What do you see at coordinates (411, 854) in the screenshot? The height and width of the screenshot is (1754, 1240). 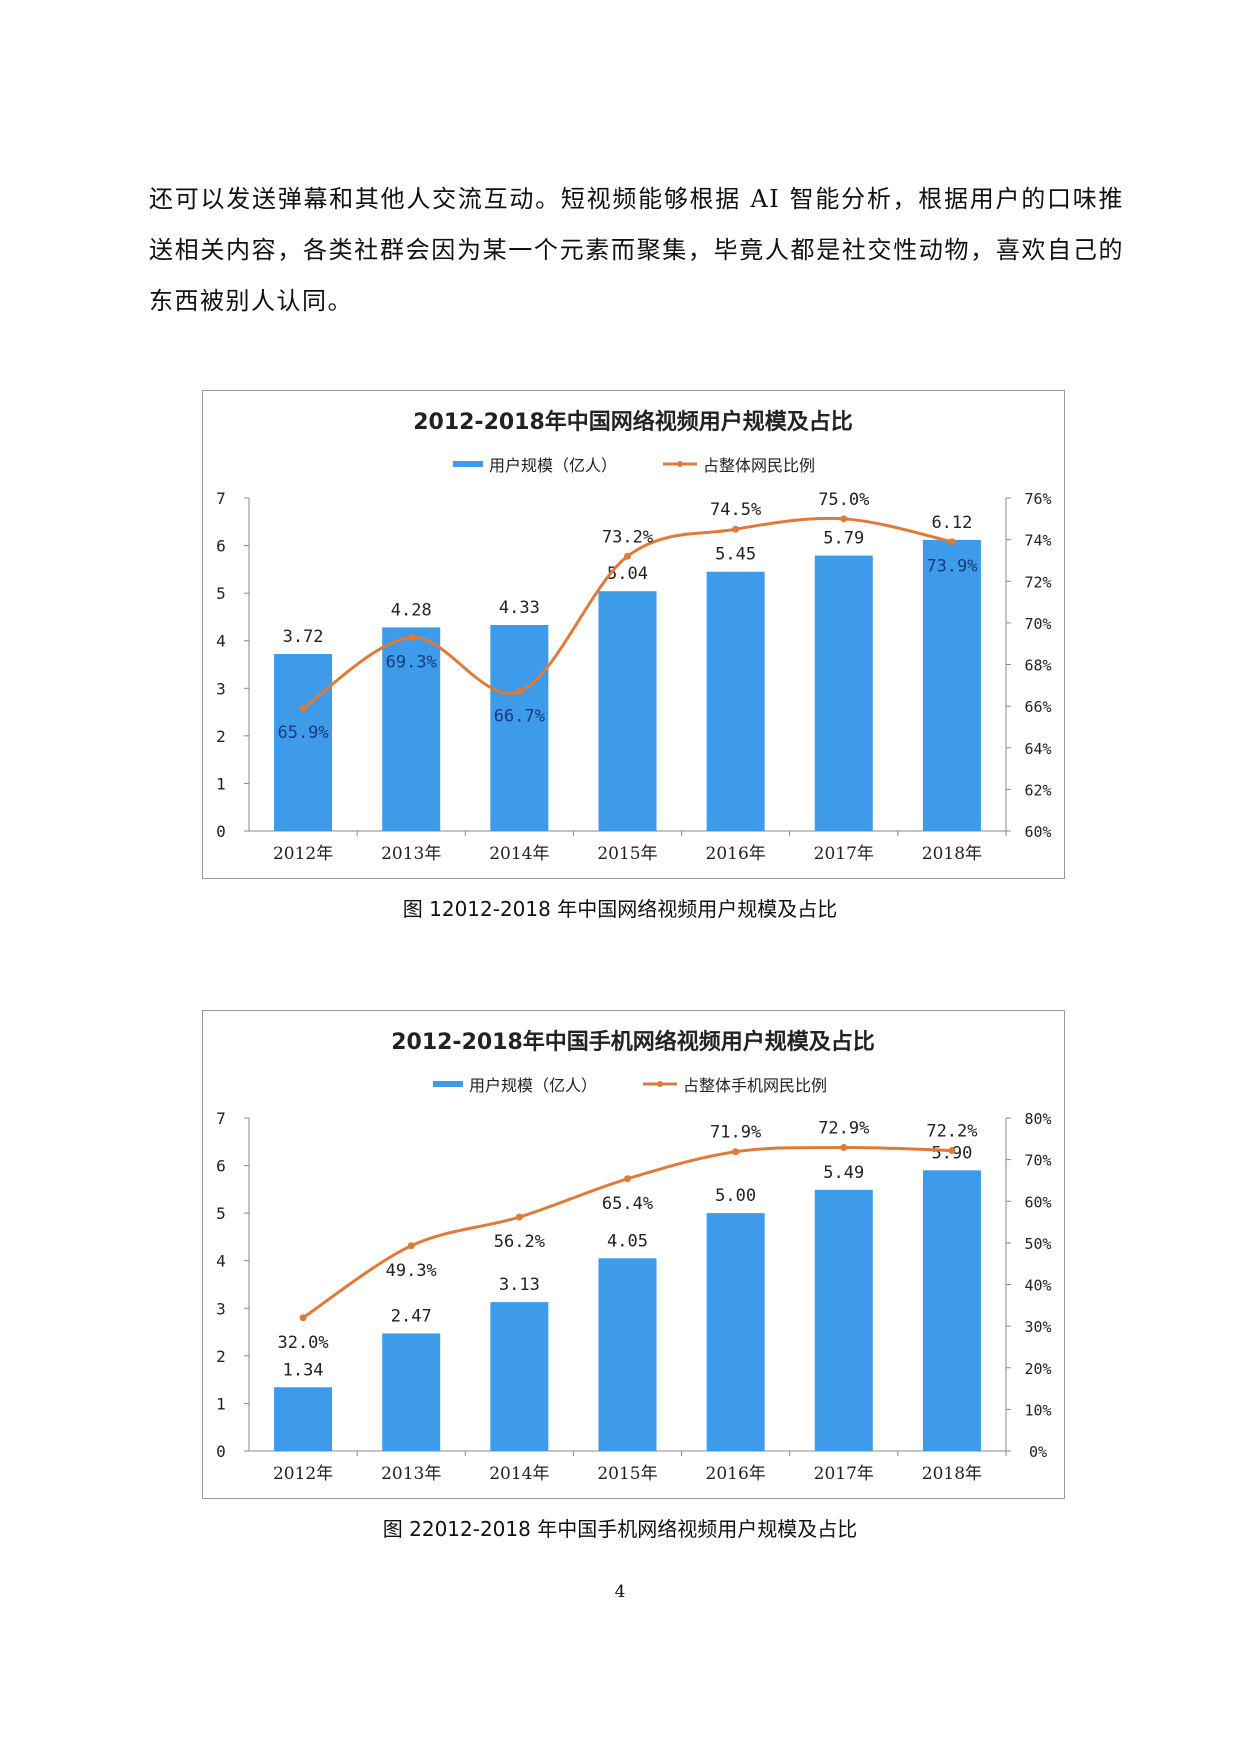 I see `x-tick-label: 2013年` at bounding box center [411, 854].